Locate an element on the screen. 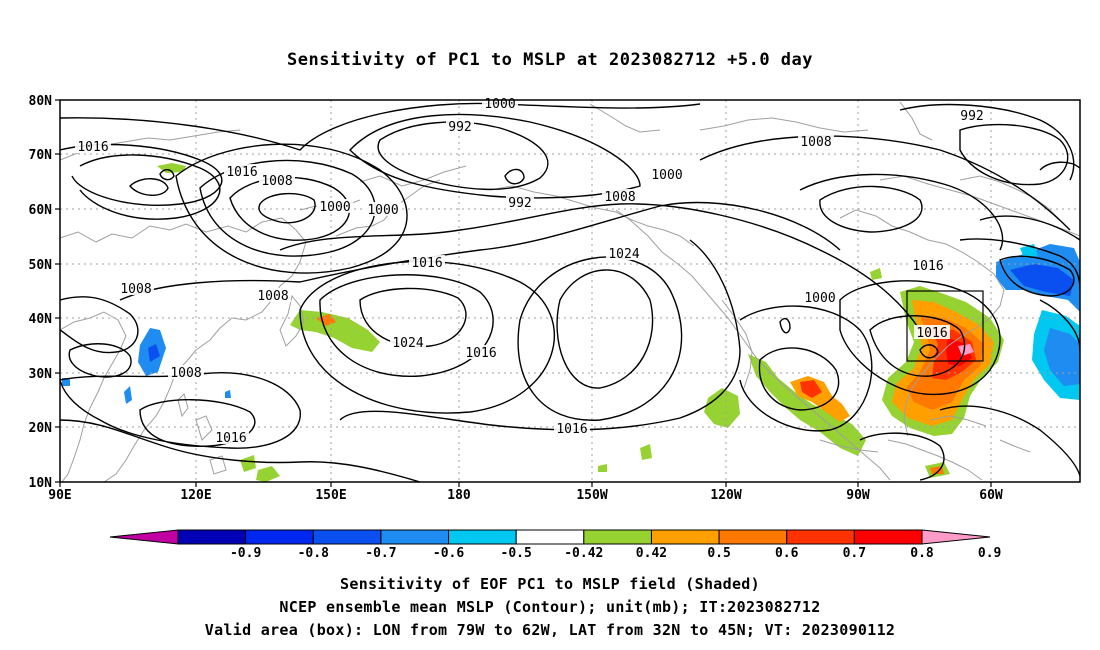 The width and height of the screenshot is (1100, 650). lon-tick-label: 180 is located at coordinates (459, 495).